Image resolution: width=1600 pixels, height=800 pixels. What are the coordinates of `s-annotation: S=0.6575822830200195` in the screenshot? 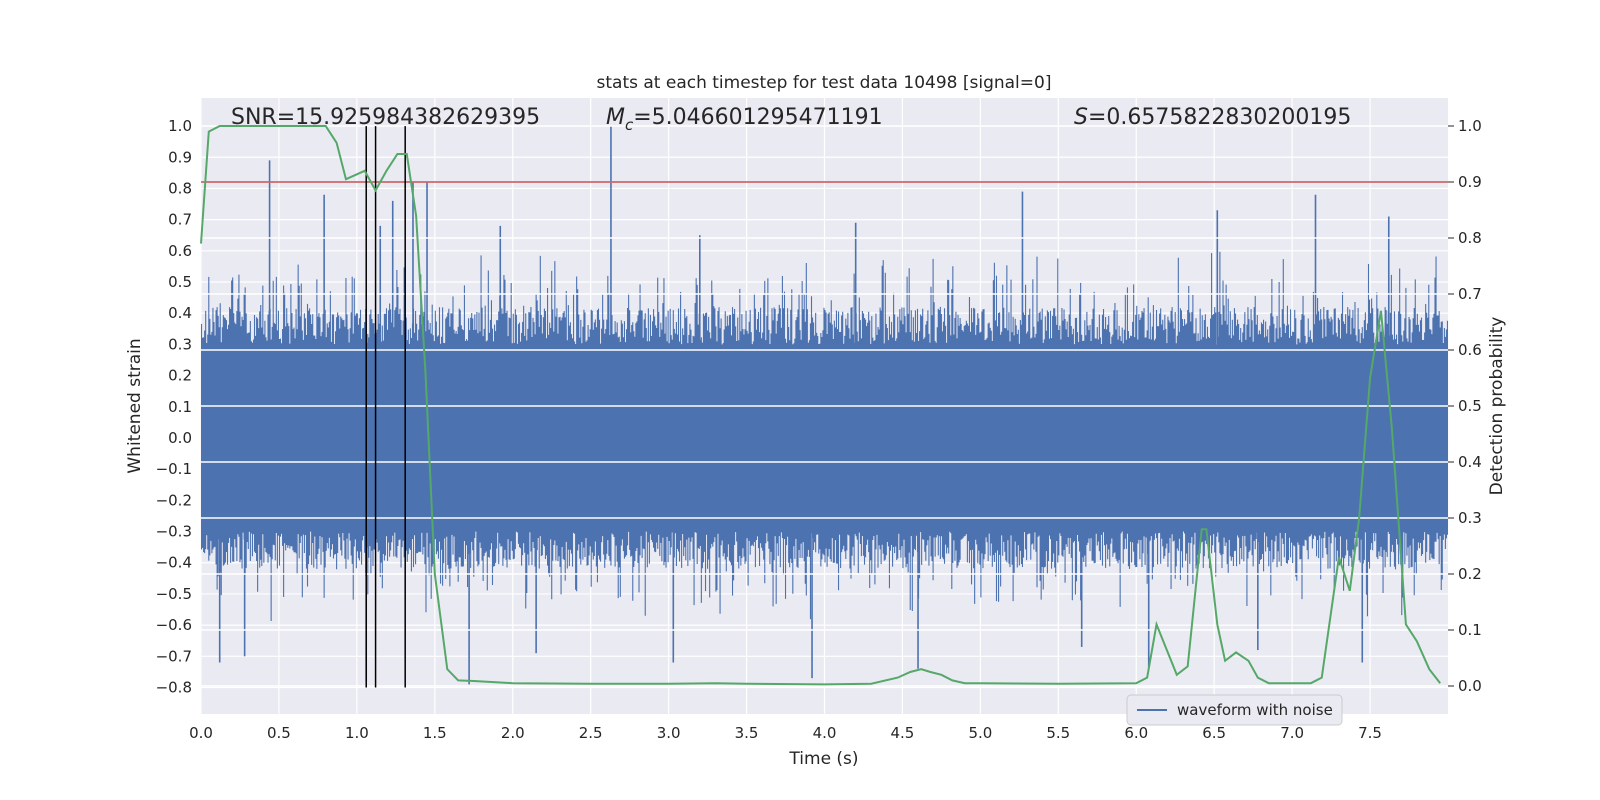 It's located at (1212, 117).